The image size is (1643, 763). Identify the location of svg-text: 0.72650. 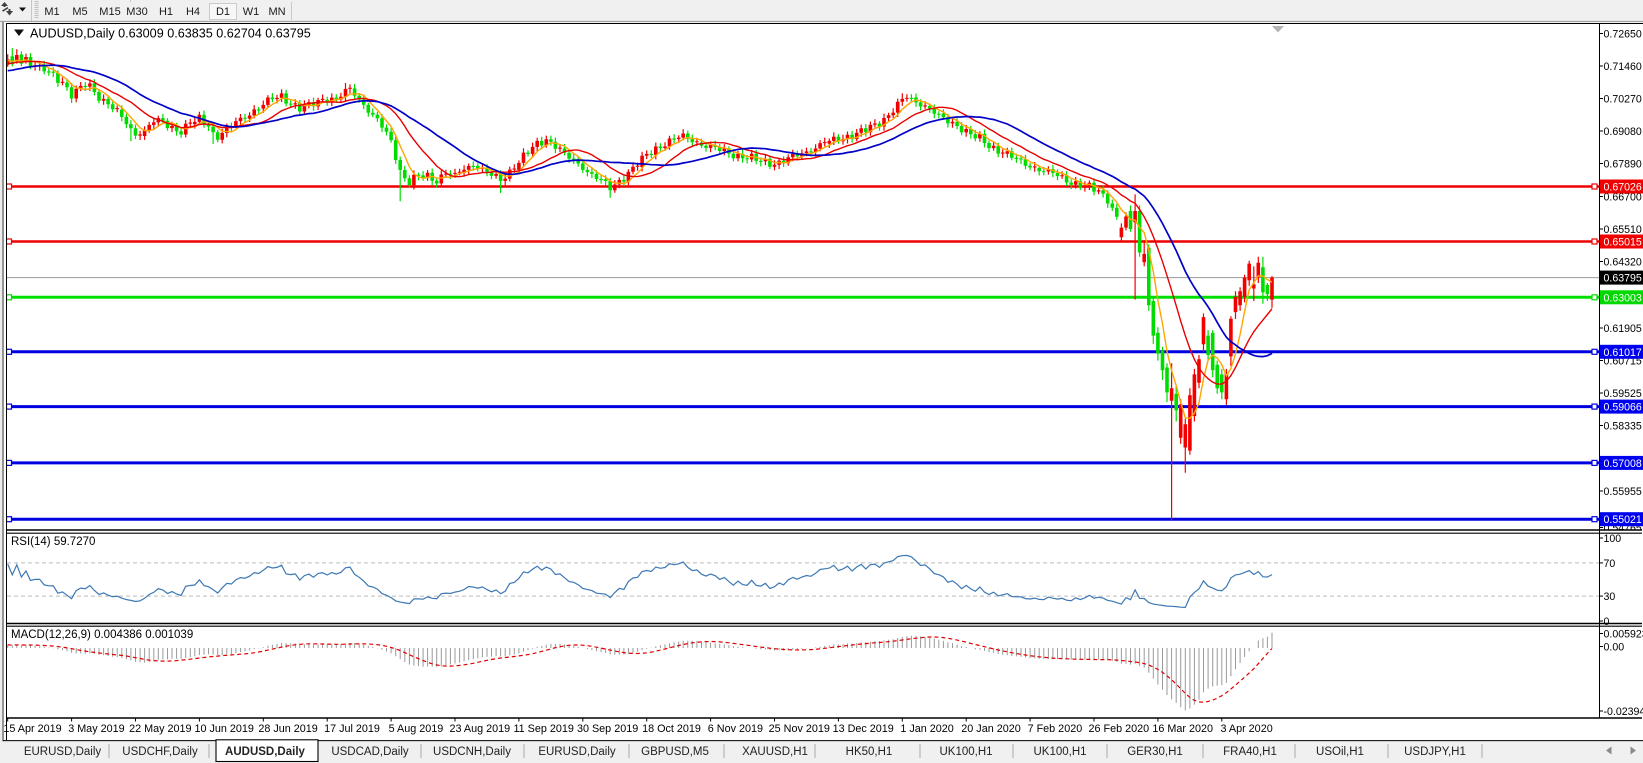
(1623, 35).